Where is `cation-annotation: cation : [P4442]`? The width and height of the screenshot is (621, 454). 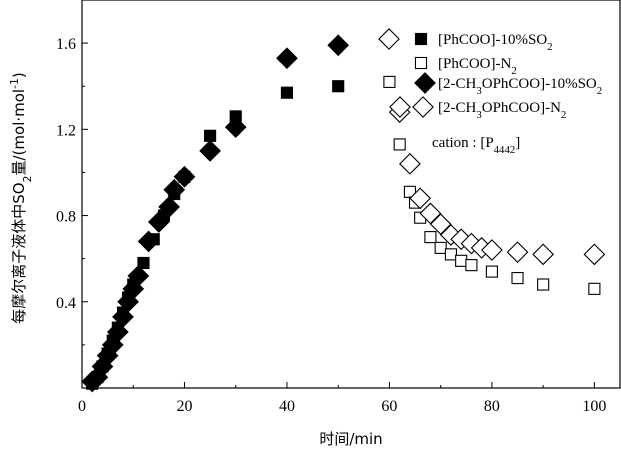 cation-annotation: cation : [P4442] is located at coordinates (476, 145).